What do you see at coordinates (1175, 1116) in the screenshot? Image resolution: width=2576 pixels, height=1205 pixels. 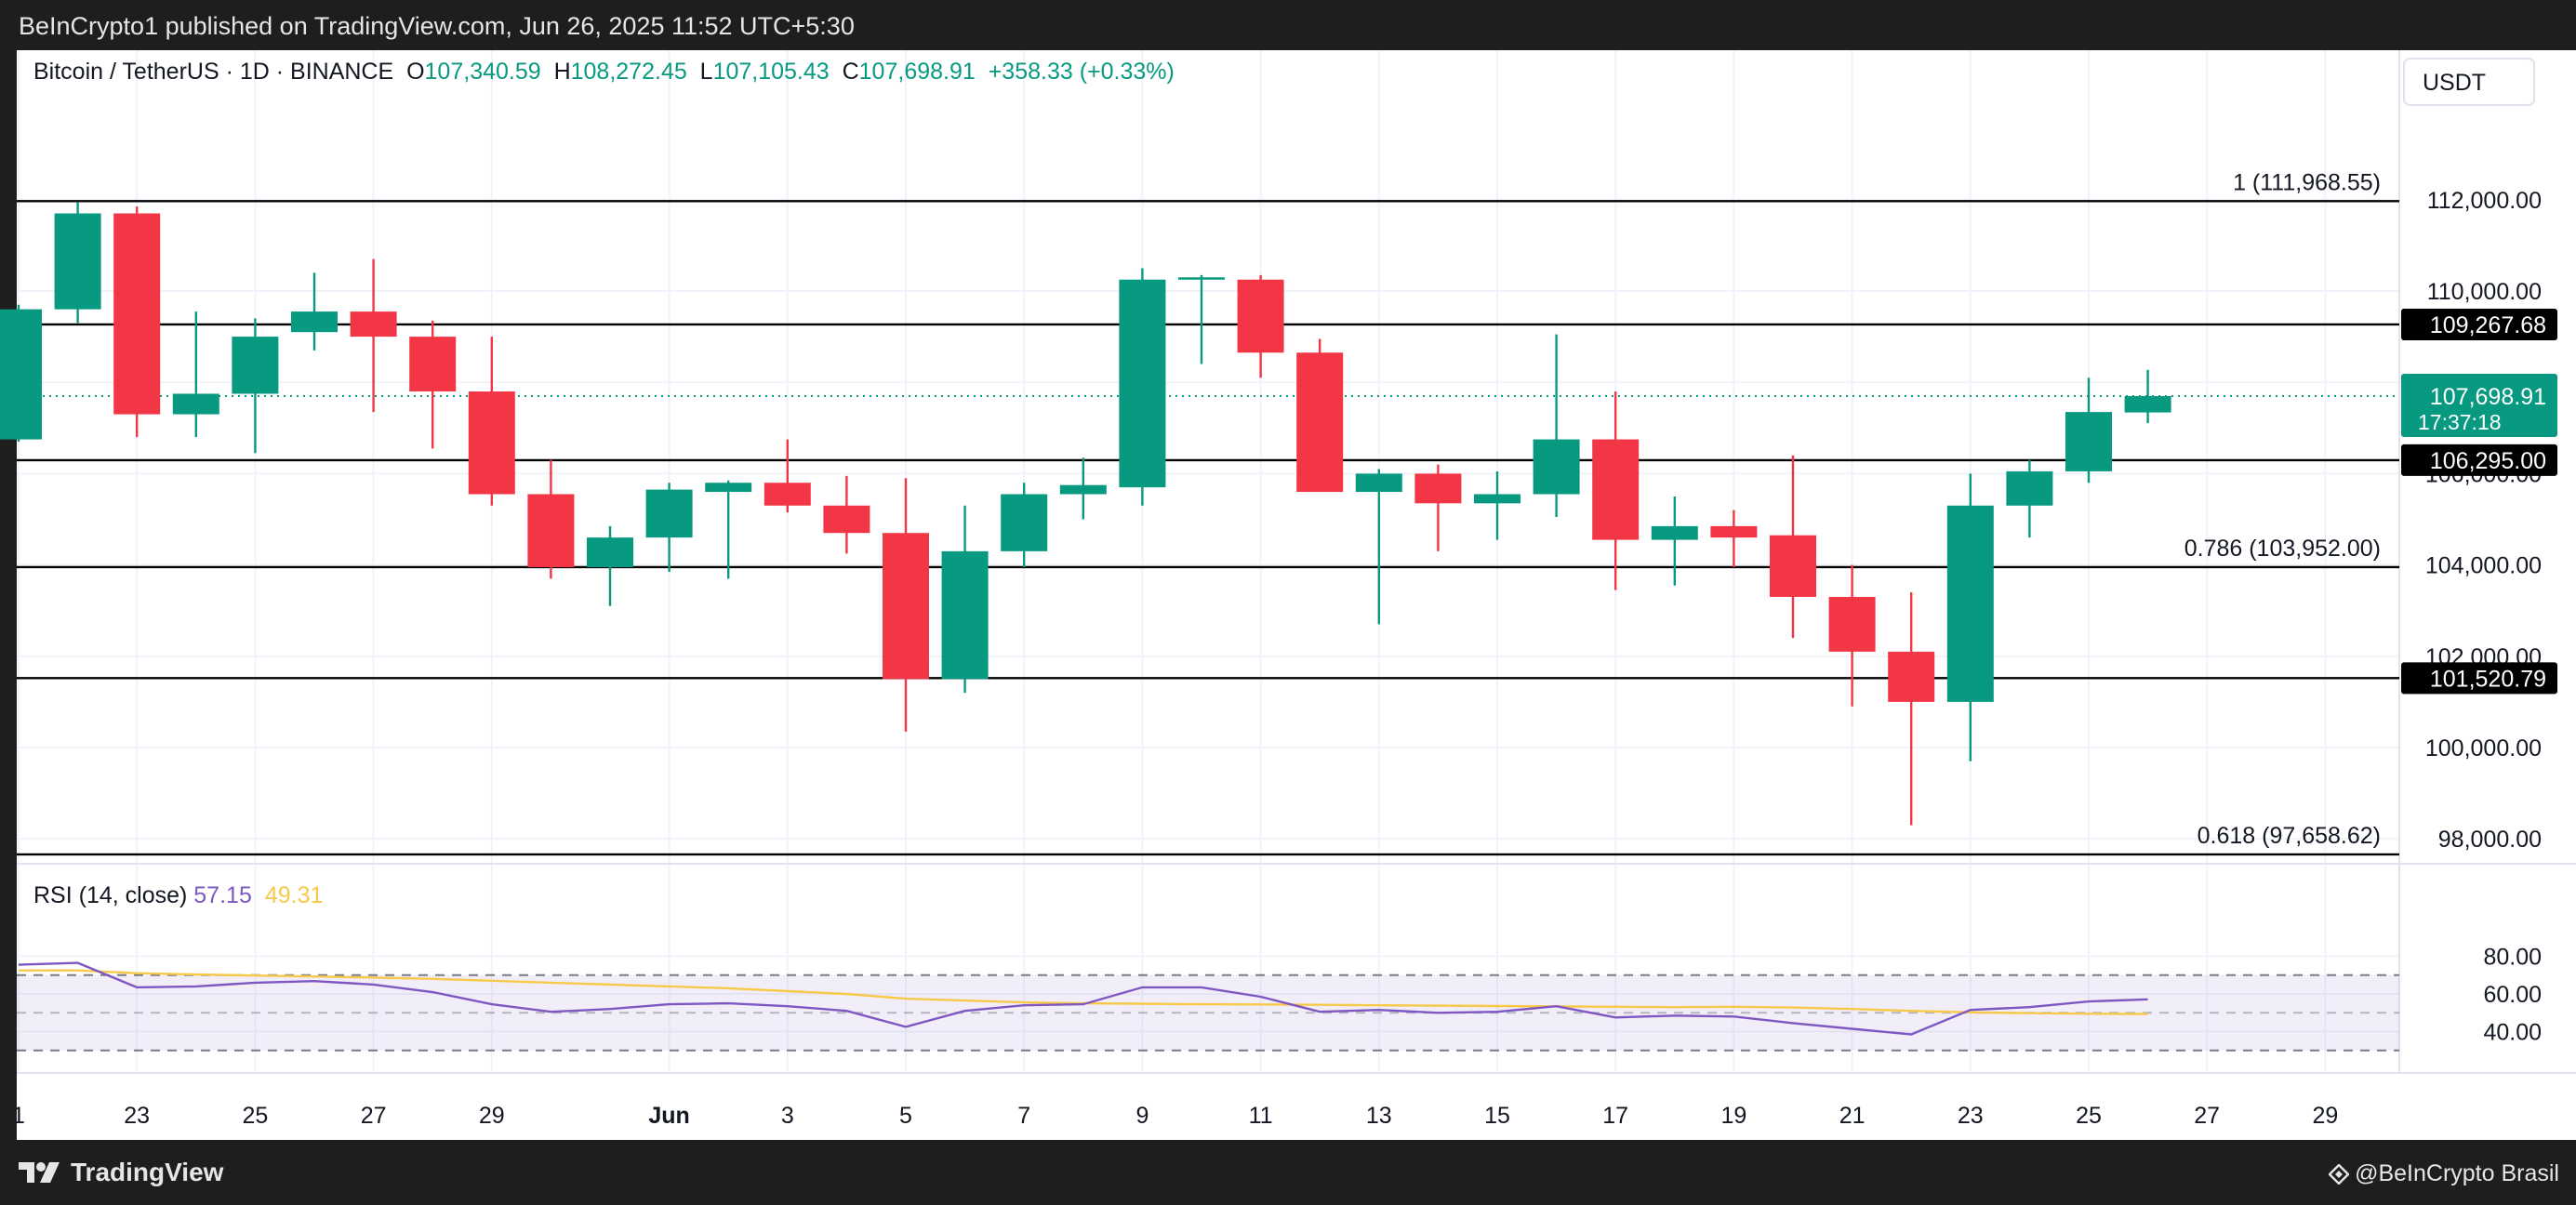 I see `time-axis: 1 23 25 27 29 Jun 3 5 7 9 11 13 15 17 19 21 23 25 27 29` at bounding box center [1175, 1116].